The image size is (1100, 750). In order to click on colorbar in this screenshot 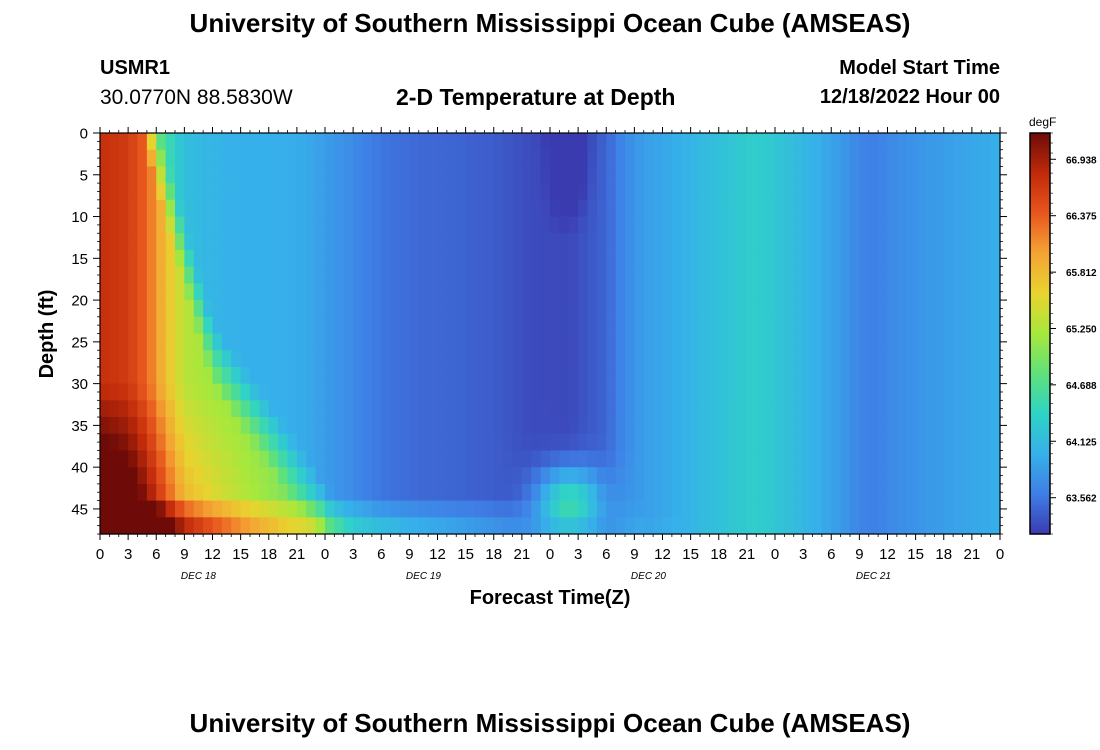, I will do `click(1040, 333)`.